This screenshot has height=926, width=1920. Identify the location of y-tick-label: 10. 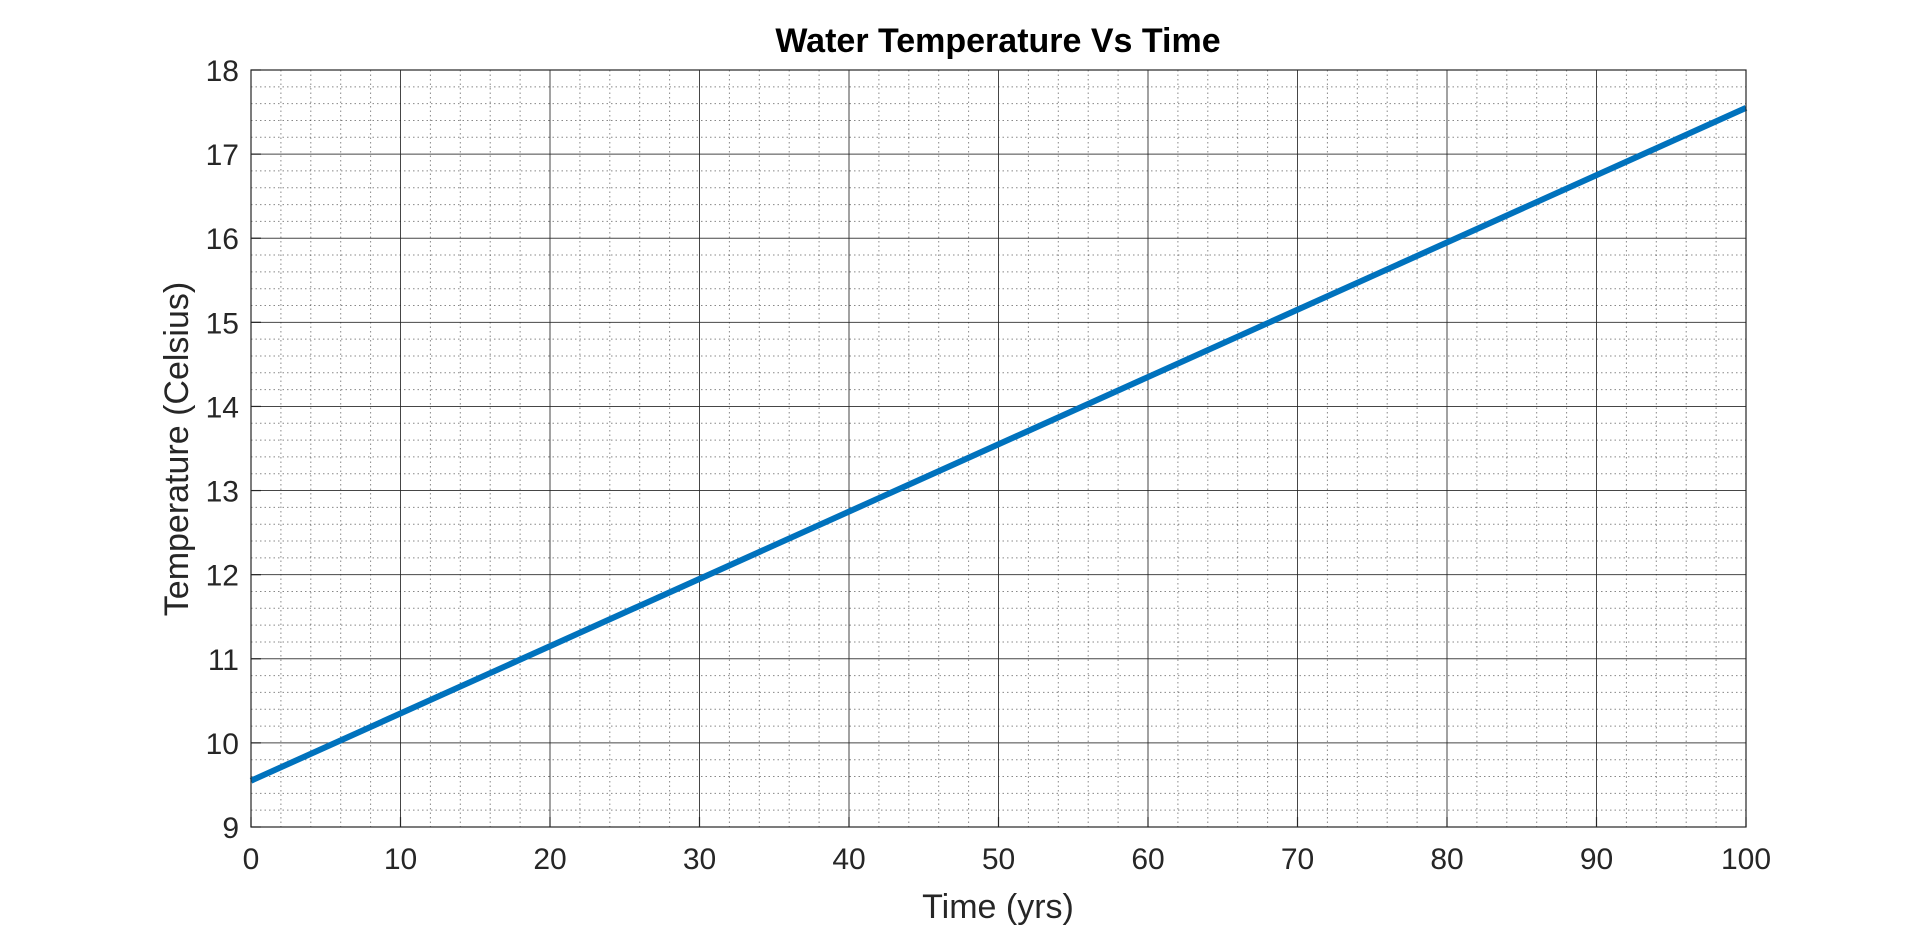
(222, 744).